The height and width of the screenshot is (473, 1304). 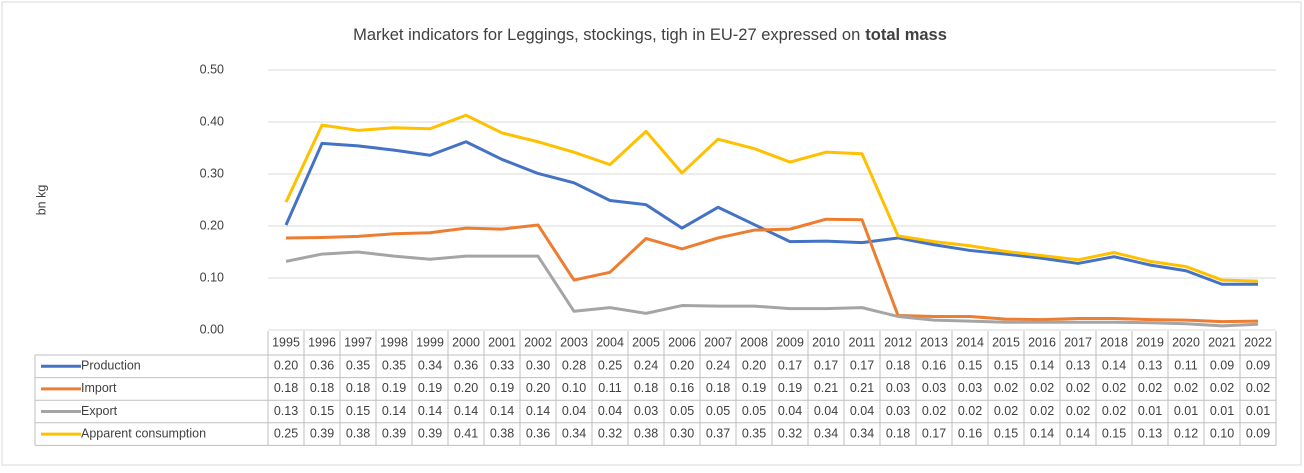 I want to click on table-cell: 0.30, so click(x=682, y=433).